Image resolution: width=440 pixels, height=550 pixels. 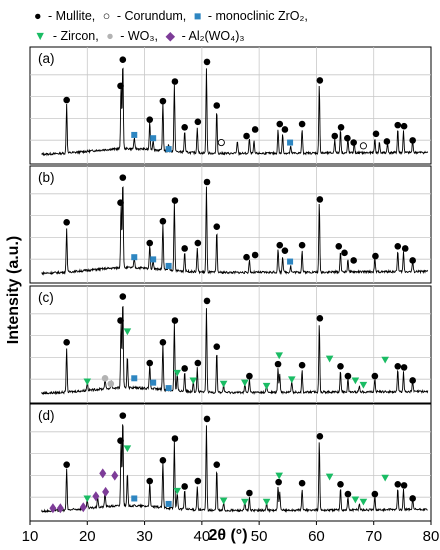 I want to click on legend-al2wo4-label: - Al₂(WO₄)₃, so click(x=213, y=36).